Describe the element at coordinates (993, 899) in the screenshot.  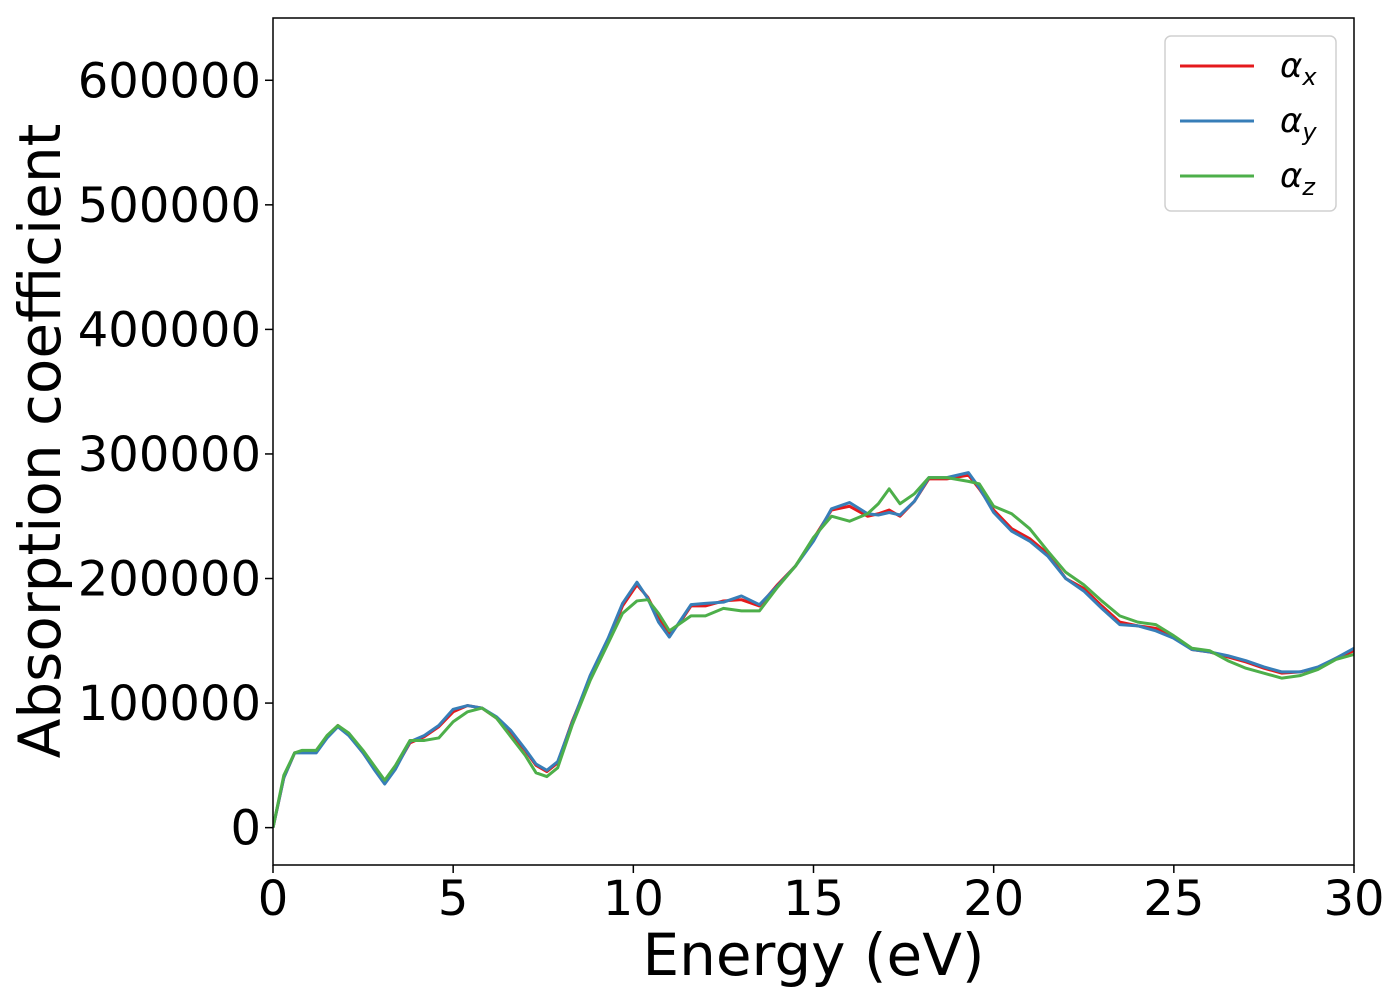
I see `x-tick-label: 20` at that location.